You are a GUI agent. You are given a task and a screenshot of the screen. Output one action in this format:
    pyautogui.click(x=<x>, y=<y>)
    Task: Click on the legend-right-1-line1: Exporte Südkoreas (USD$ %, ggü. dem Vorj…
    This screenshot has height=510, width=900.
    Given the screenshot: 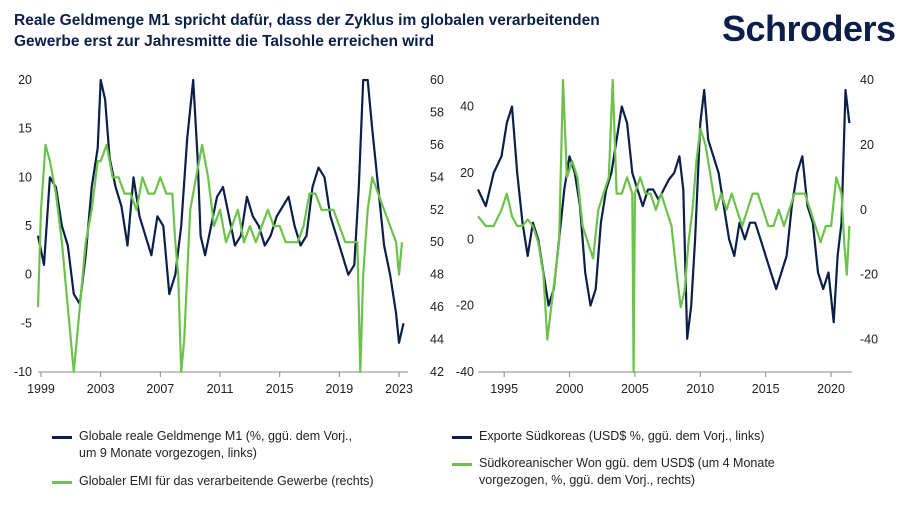 What is the action you would take?
    pyautogui.click(x=622, y=436)
    